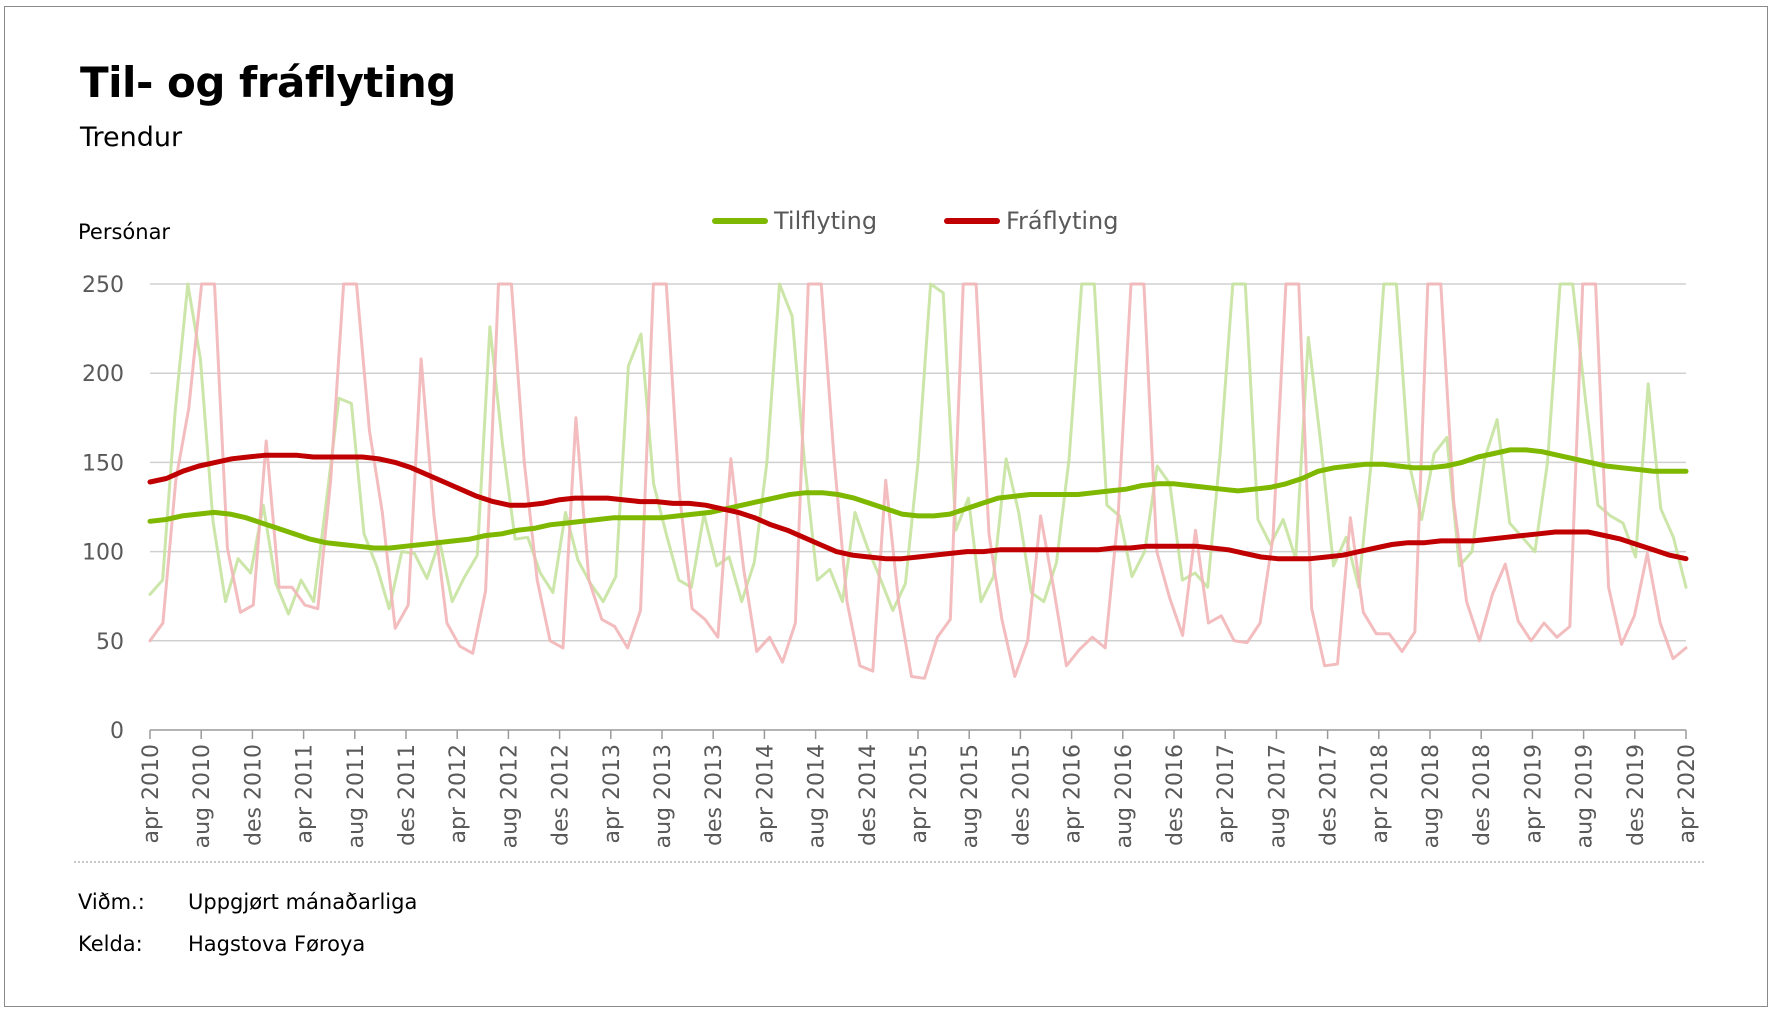 The width and height of the screenshot is (1774, 1015). What do you see at coordinates (972, 221) in the screenshot?
I see `legend-swatch-fraflyting` at bounding box center [972, 221].